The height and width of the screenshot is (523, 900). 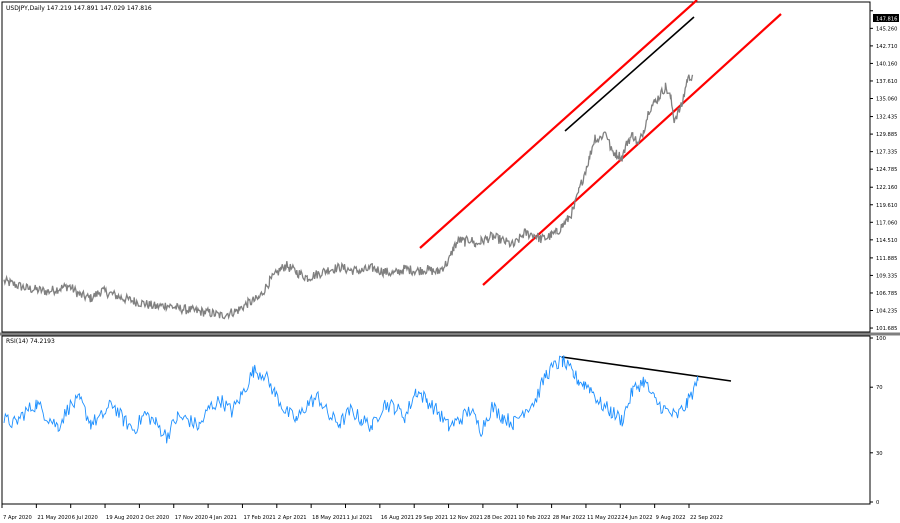 What do you see at coordinates (886, 99) in the screenshot?
I see `price-y-tick-label: 135.060` at bounding box center [886, 99].